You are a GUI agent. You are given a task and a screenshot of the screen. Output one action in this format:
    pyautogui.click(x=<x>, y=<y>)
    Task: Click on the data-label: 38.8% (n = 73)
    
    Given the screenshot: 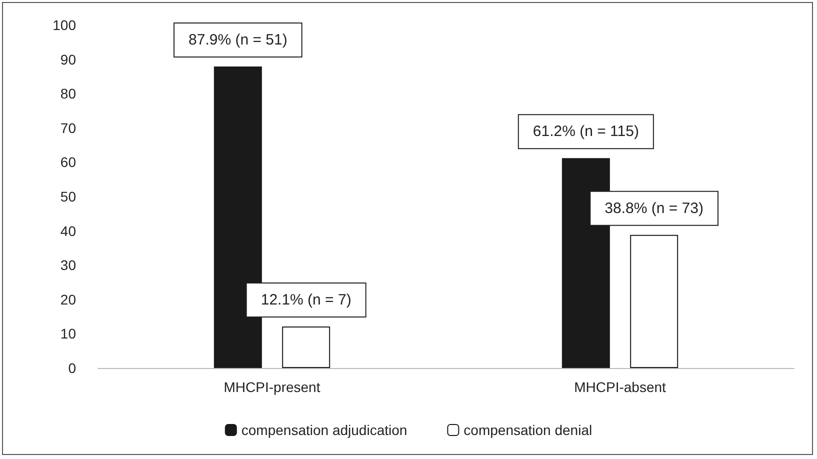 What is the action you would take?
    pyautogui.click(x=654, y=208)
    